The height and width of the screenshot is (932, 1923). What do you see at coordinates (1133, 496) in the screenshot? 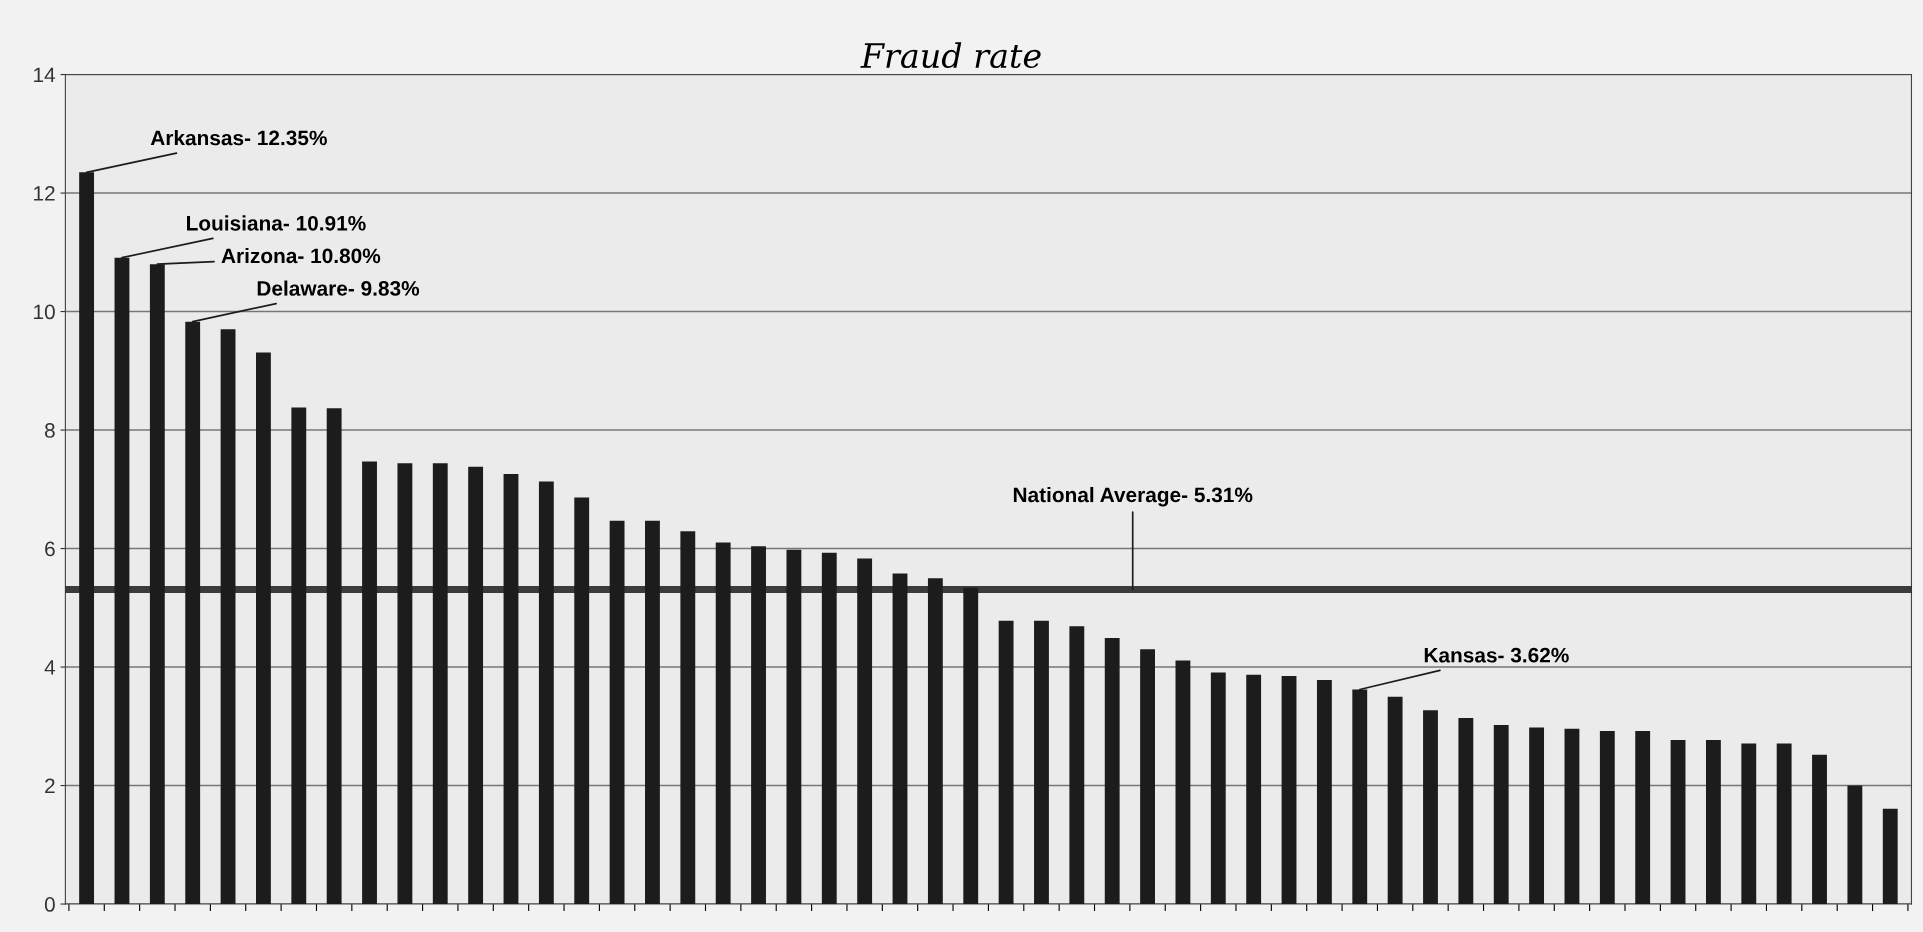
I see `ref-line-label: National Average- 5.31%` at bounding box center [1133, 496].